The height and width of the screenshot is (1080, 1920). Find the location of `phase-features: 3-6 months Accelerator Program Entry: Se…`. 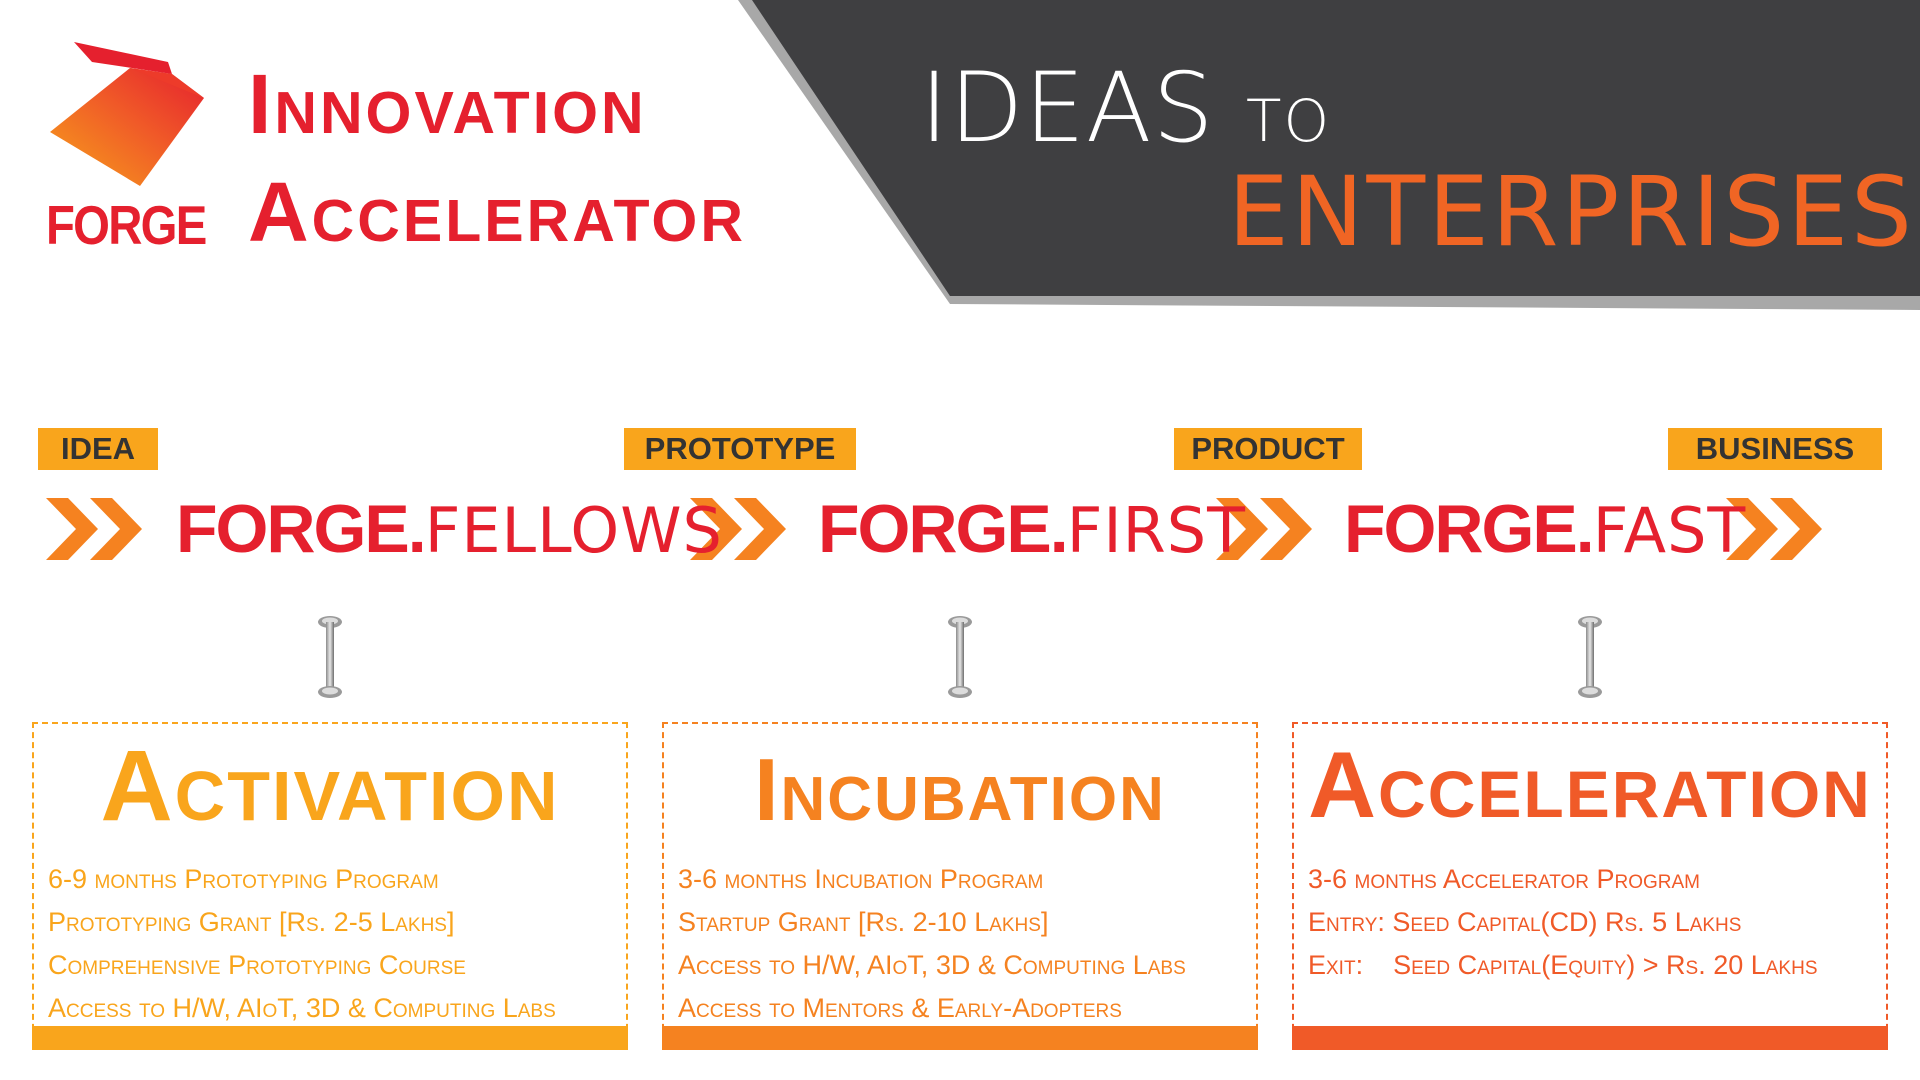

phase-features: 3-6 months Accelerator Program Entry: Se… is located at coordinates (1563, 922).